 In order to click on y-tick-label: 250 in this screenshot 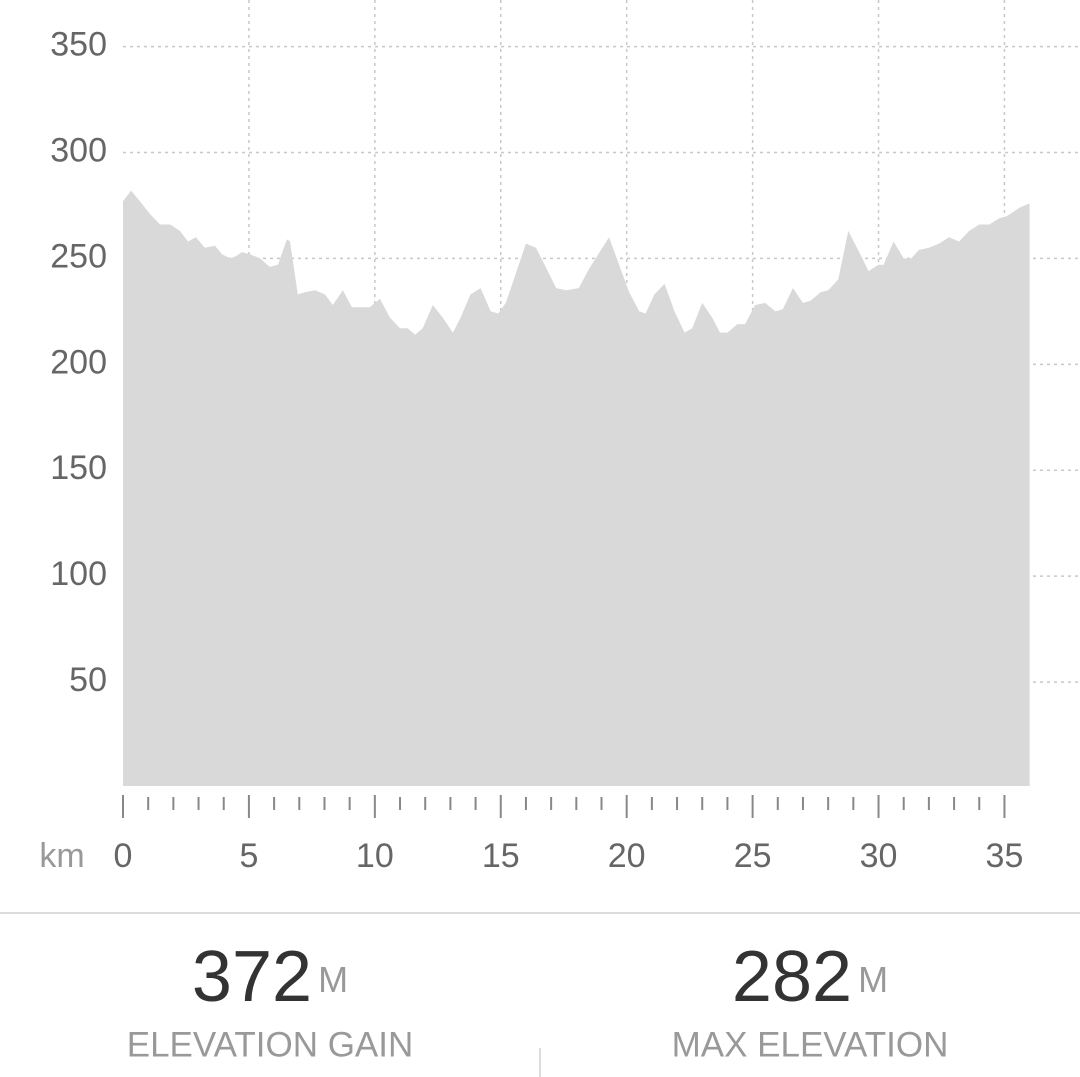, I will do `click(78, 256)`.